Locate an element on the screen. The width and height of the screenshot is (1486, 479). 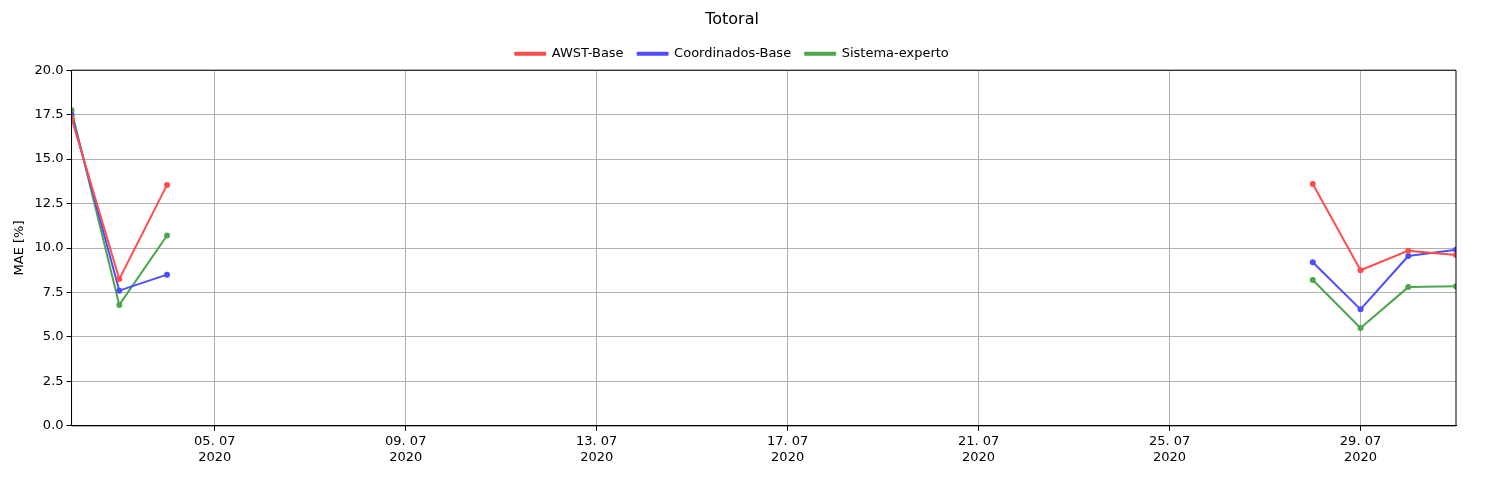
legend-label: Coordinados-Base is located at coordinates (733, 53).